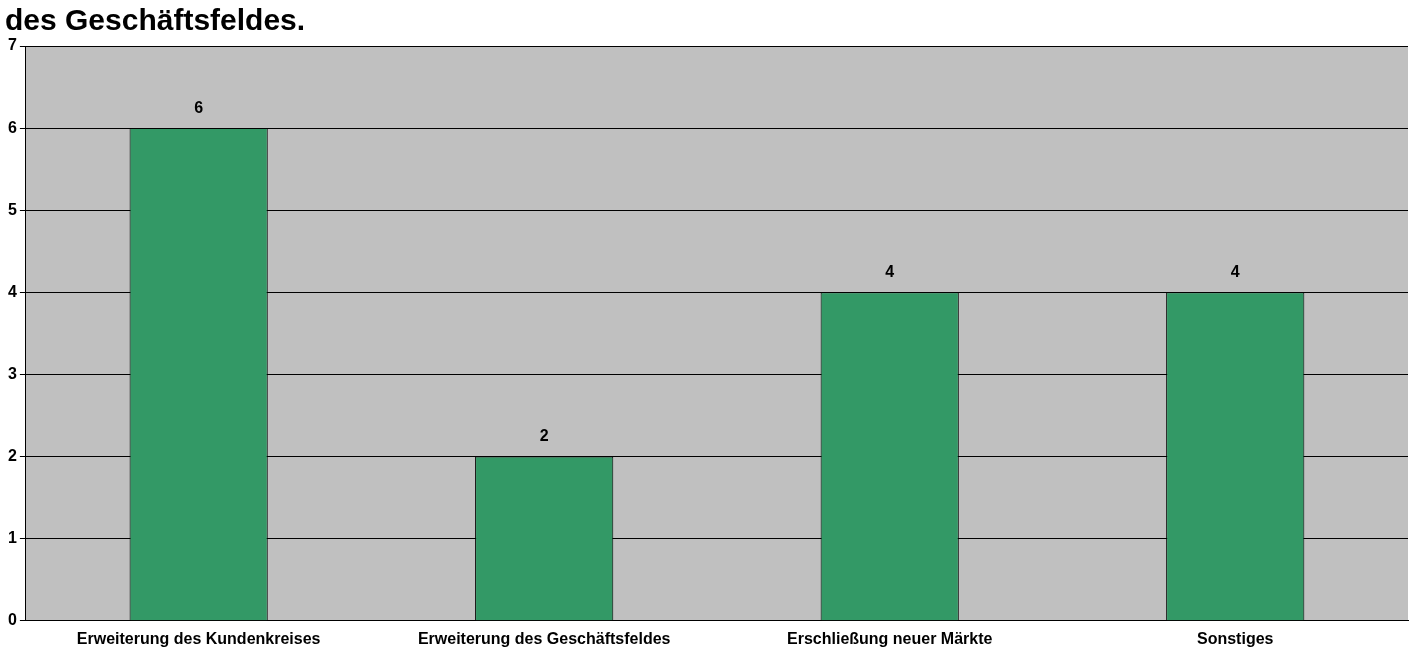  Describe the element at coordinates (199, 107) in the screenshot. I see `data-label: 6` at that location.